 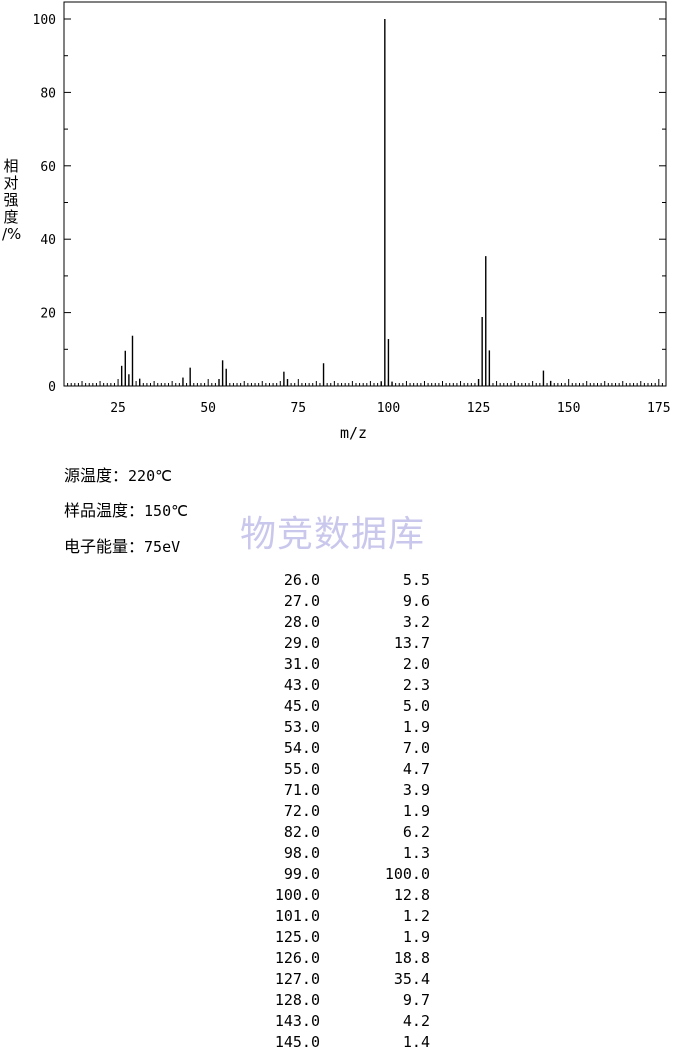 I want to click on table-row: 98.0 1.3, so click(x=344, y=853).